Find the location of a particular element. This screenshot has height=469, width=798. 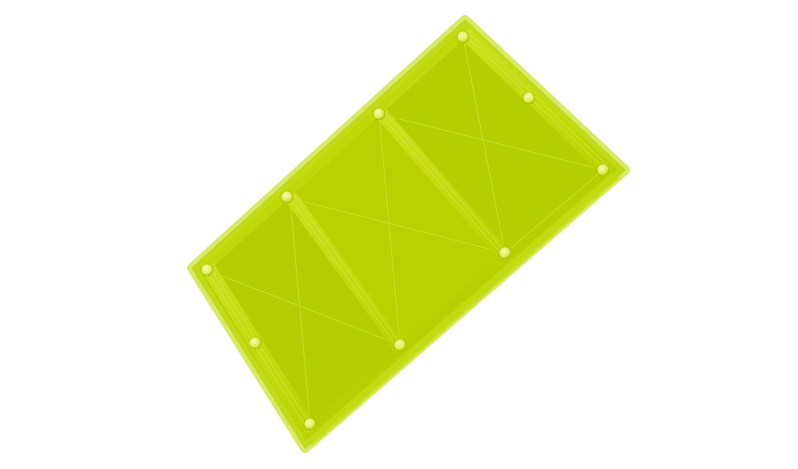

panel-middle is located at coordinates (397, 229).